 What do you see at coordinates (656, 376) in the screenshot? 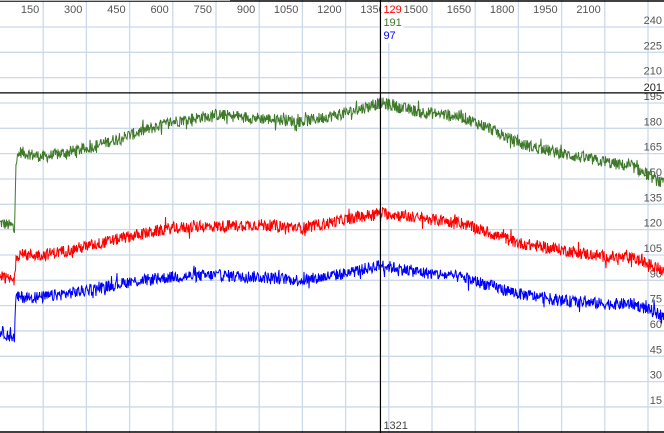
I see `y-tick-label: 30` at bounding box center [656, 376].